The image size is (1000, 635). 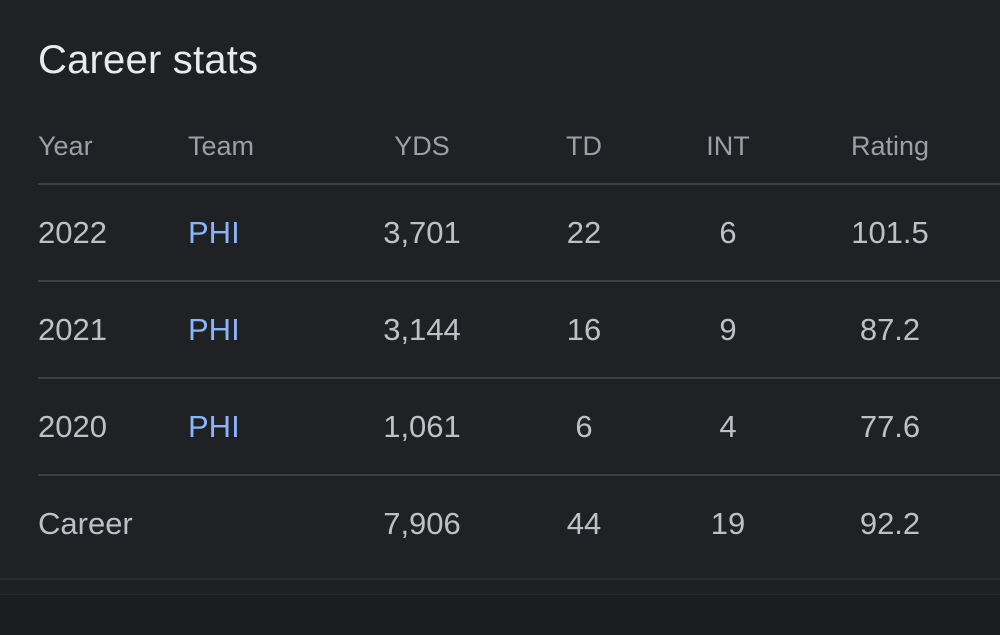 What do you see at coordinates (890, 523) in the screenshot?
I see `career-rating: 92.2` at bounding box center [890, 523].